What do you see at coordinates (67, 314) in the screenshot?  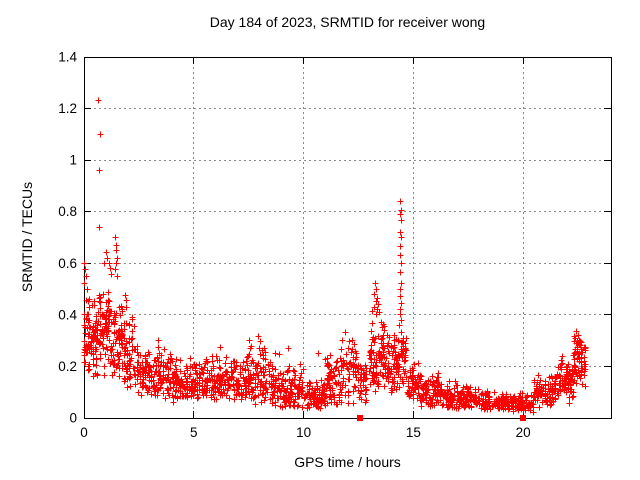 I see `y-tick-label: 0.4` at bounding box center [67, 314].